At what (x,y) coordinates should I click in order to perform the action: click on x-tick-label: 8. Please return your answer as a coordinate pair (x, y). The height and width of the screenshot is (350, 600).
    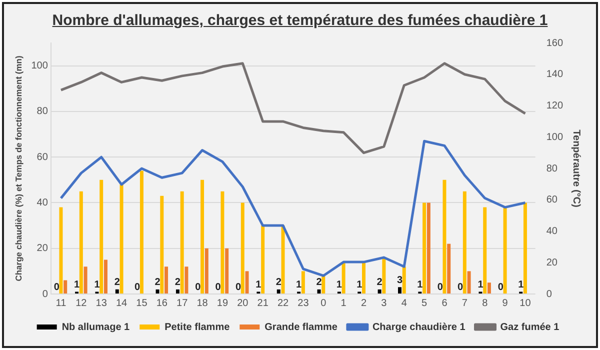
    Looking at the image, I should click on (485, 303).